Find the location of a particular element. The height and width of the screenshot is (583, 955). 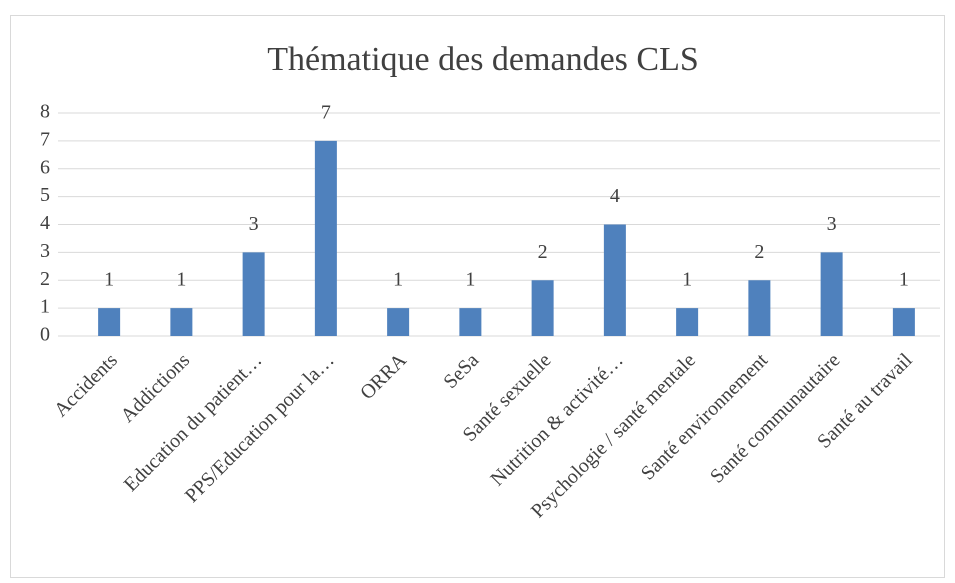

data-label: 7 is located at coordinates (326, 112).